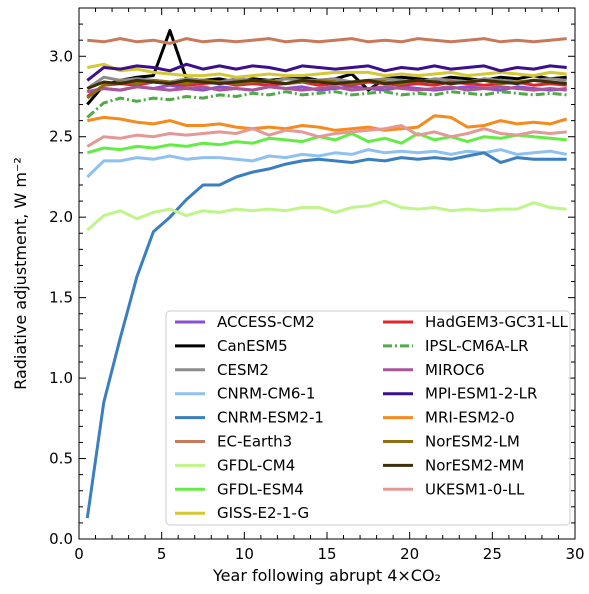  Describe the element at coordinates (326, 104) in the screenshot. I see `series-line-ipsl-cm6a-lr` at that location.